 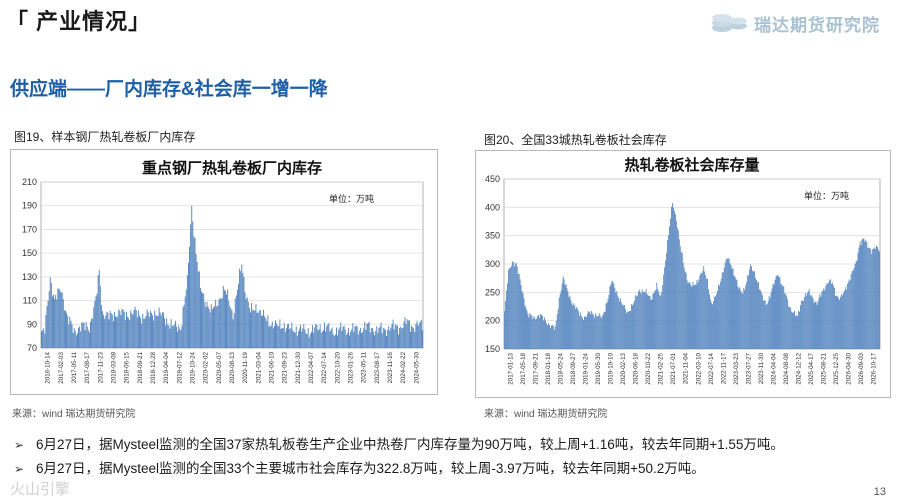 I want to click on x-tick-label: 2019-04-04, so click(x=166, y=367).